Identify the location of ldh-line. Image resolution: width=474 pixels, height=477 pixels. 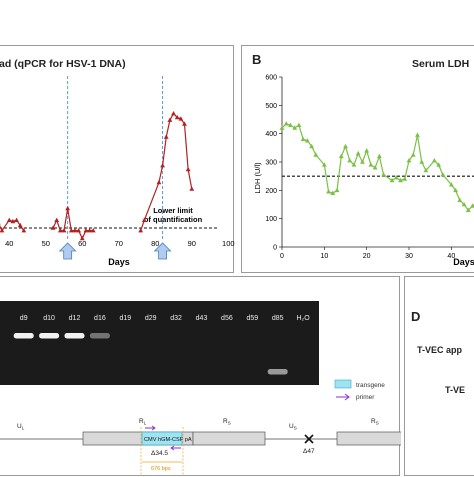
(377, 167).